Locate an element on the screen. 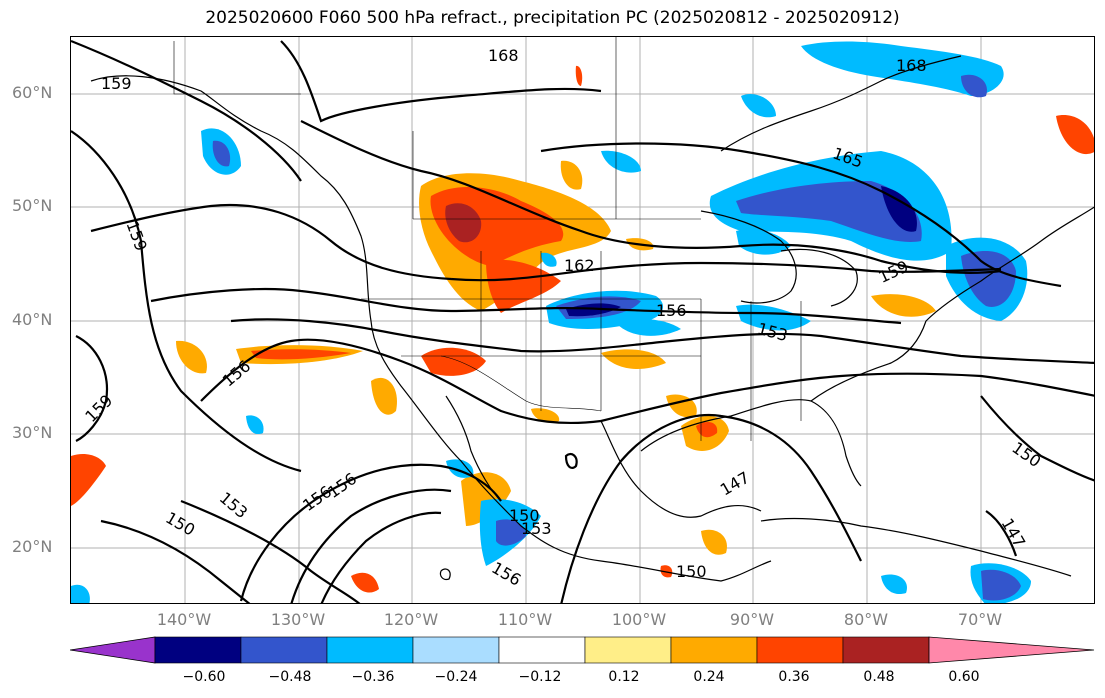 Image resolution: width=1105 pixels, height=698 pixels. contour-label-156e: 156 is located at coordinates (506, 574).